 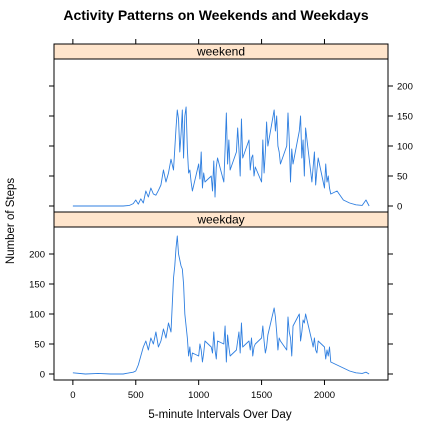 What do you see at coordinates (220, 220) in the screenshot?
I see `strip-label-weekday: weekday` at bounding box center [220, 220].